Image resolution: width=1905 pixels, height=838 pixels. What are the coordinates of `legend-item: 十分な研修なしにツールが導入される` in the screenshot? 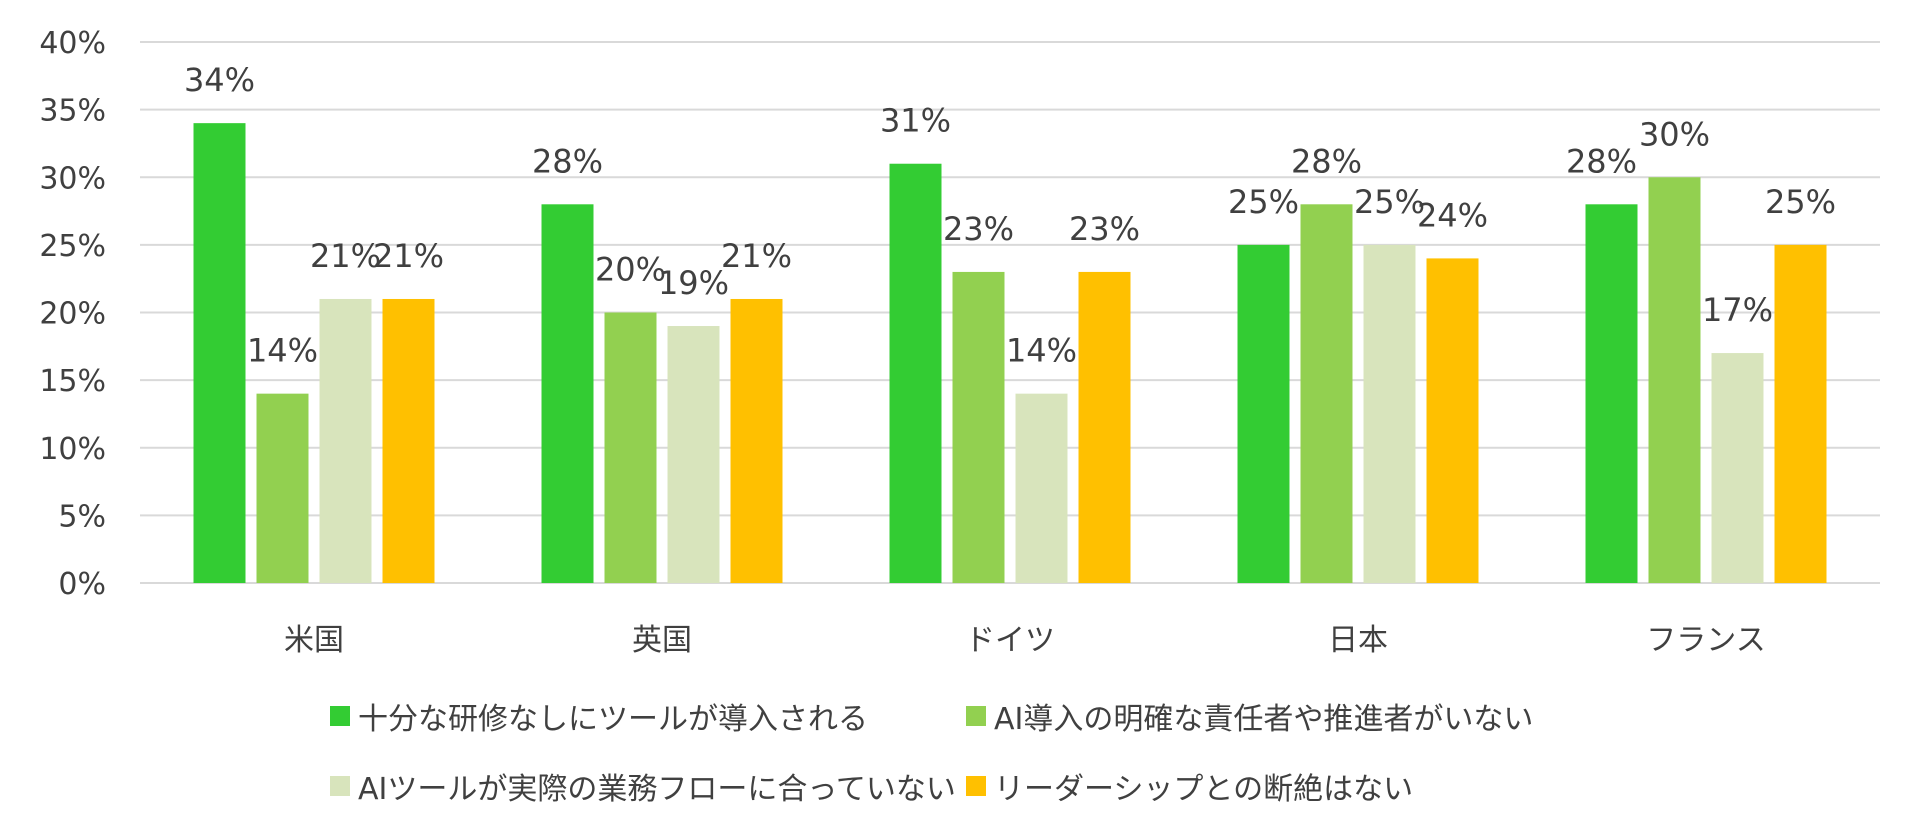 It's located at (648, 716).